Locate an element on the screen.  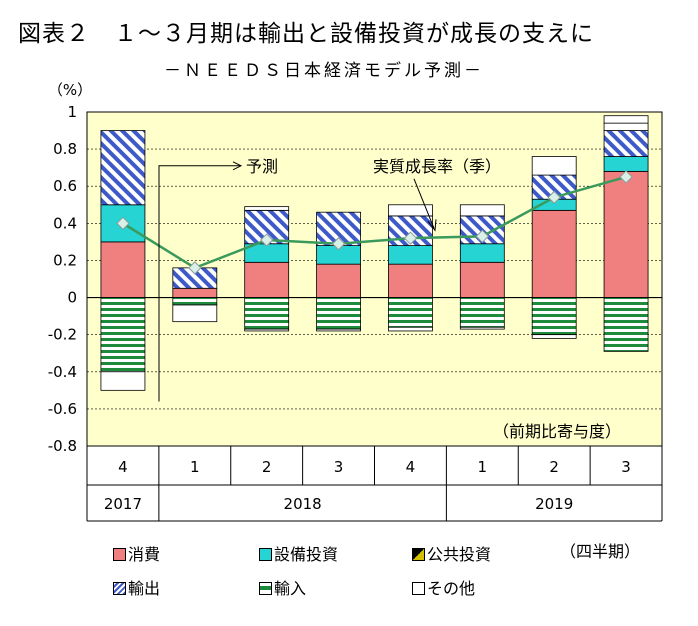
legend-item-exports: 輸出 is located at coordinates (136, 587).